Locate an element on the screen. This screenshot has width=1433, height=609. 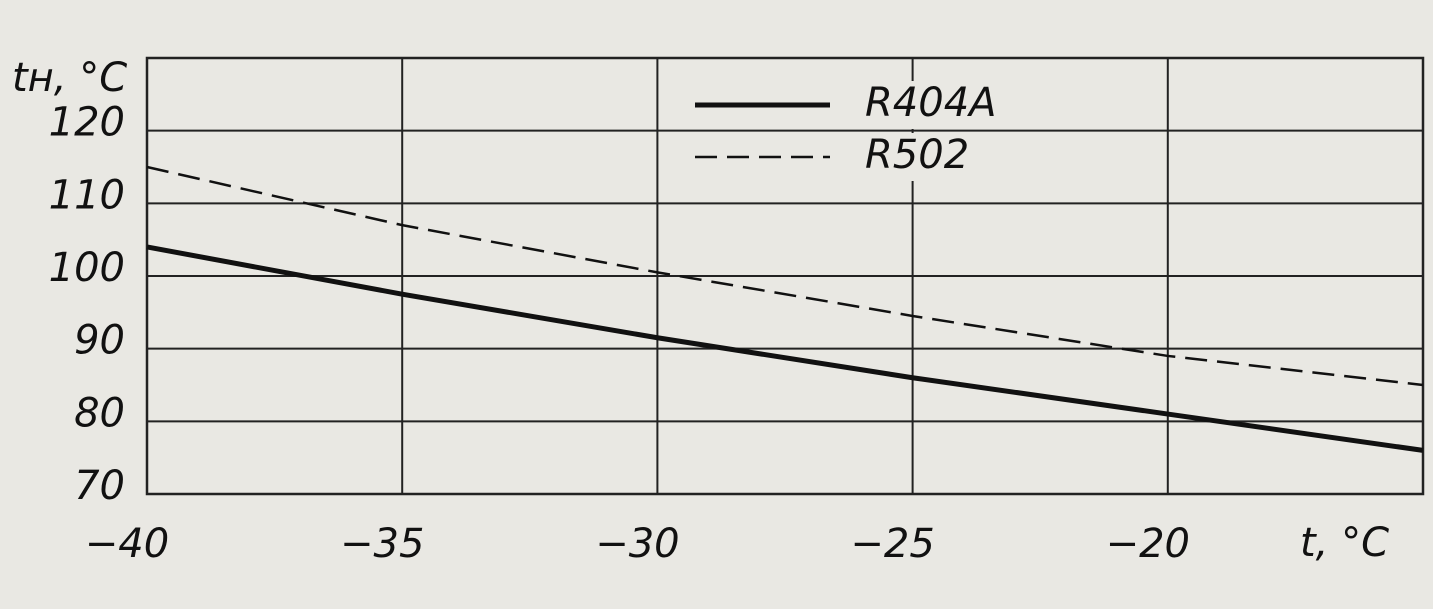
x-tick-label: −30 is located at coordinates (637, 544).